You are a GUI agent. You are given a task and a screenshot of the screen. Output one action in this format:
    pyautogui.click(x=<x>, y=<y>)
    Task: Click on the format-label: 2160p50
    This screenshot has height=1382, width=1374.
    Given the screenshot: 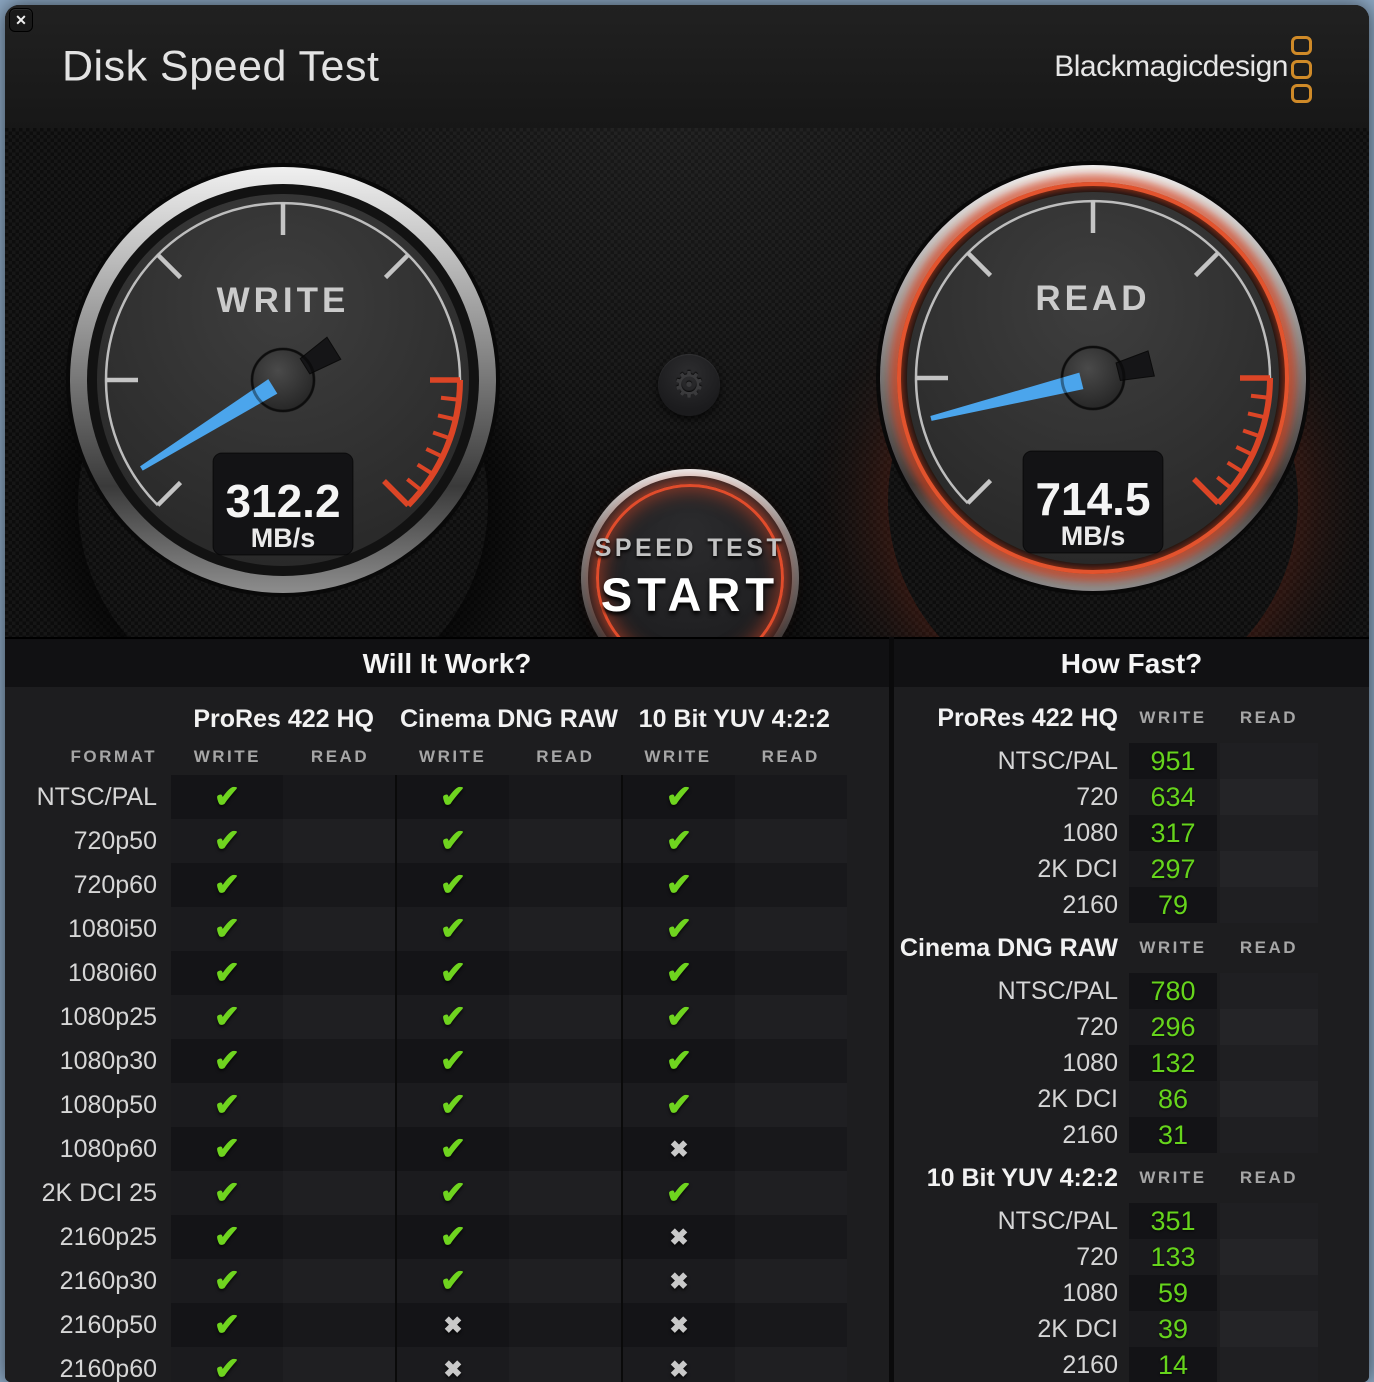 What is the action you would take?
    pyautogui.click(x=108, y=1325)
    